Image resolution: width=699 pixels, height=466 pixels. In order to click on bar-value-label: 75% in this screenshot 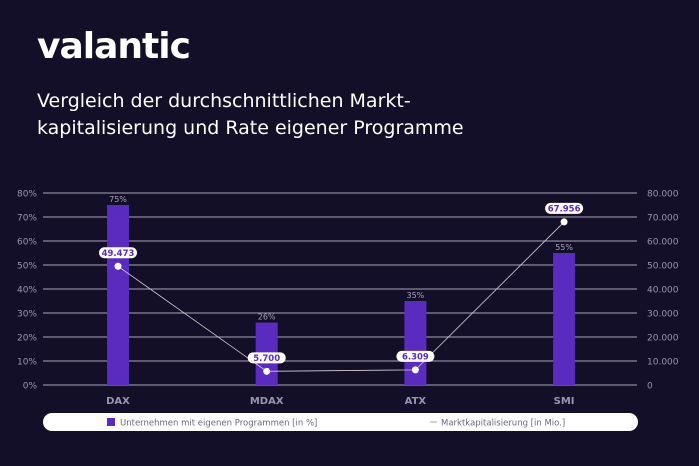, I will do `click(118, 199)`.